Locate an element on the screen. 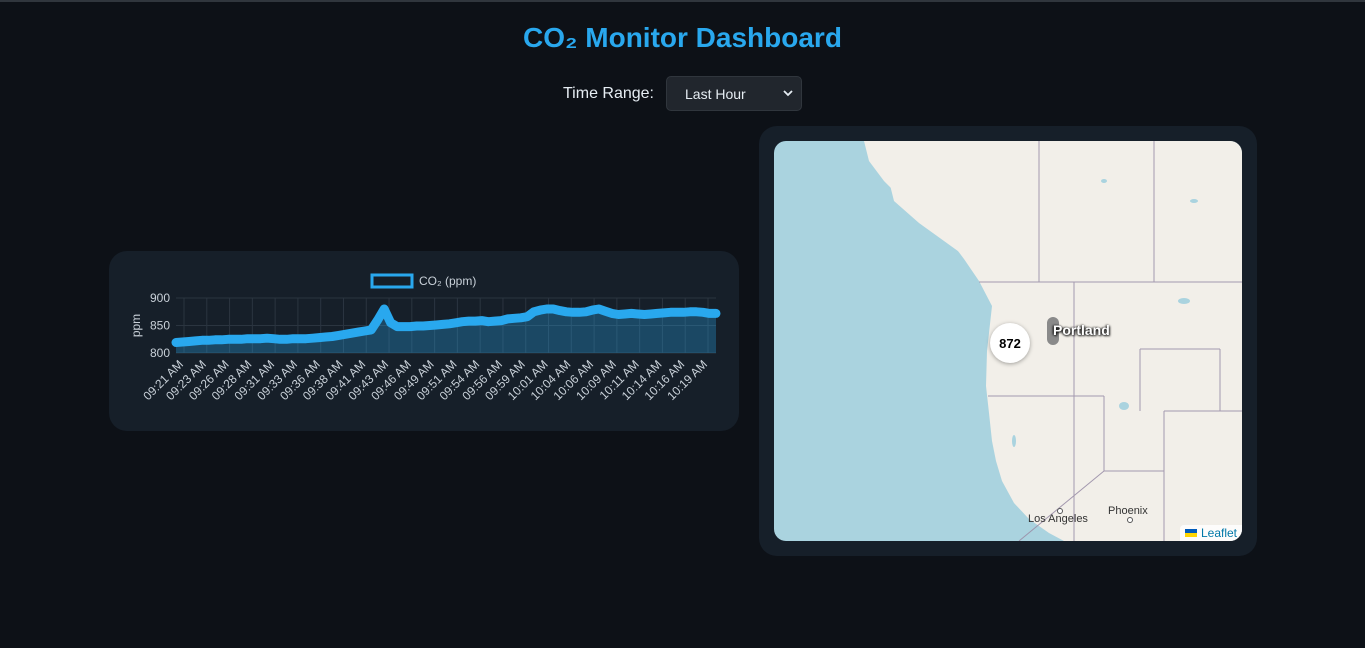  map-city-los-angeles: Los Angeles is located at coordinates (1058, 519).